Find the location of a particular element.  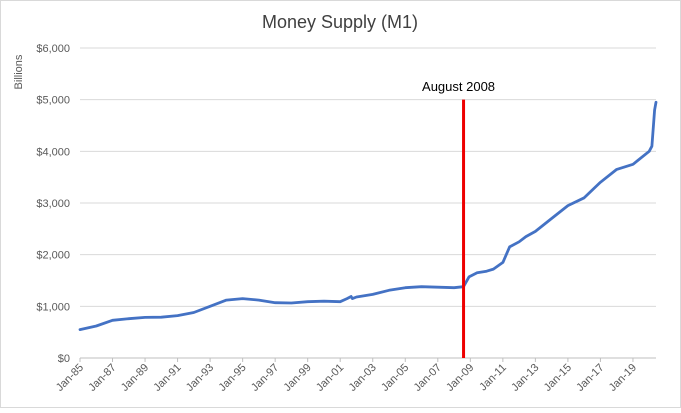

y-axis-title: Billions is located at coordinates (19, 71).